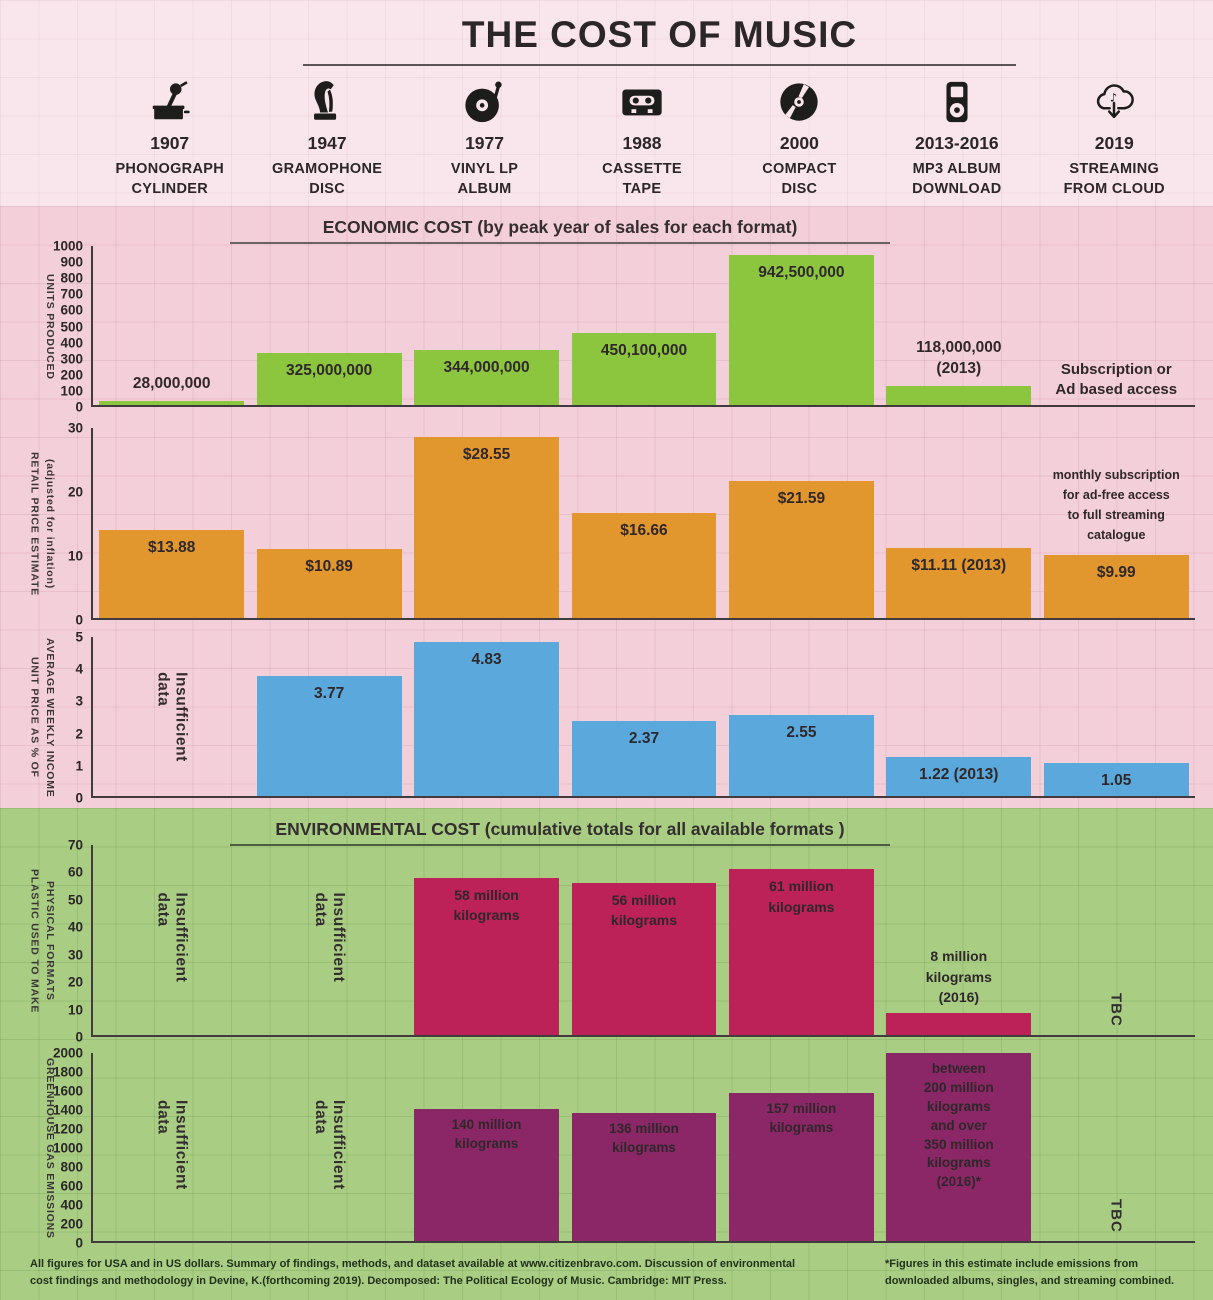 Image resolution: width=1213 pixels, height=1300 pixels. I want to click on chart-column: $11.11 (2013), so click(958, 523).